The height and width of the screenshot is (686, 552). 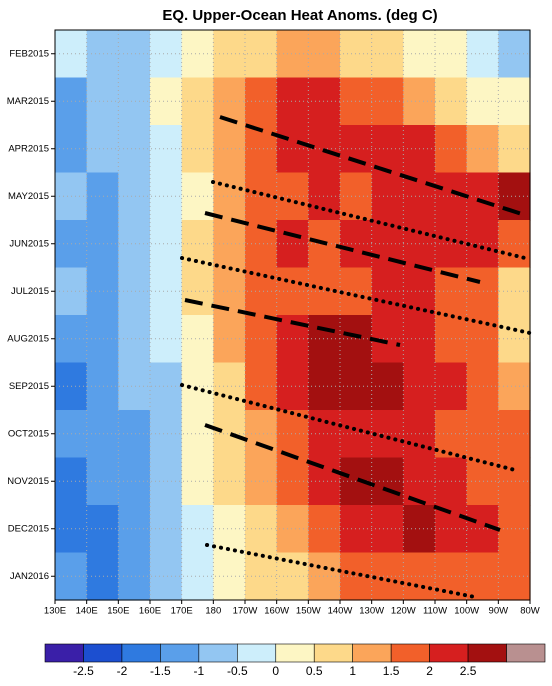 I want to click on y-tick-label: JUN2015, so click(x=29, y=243).